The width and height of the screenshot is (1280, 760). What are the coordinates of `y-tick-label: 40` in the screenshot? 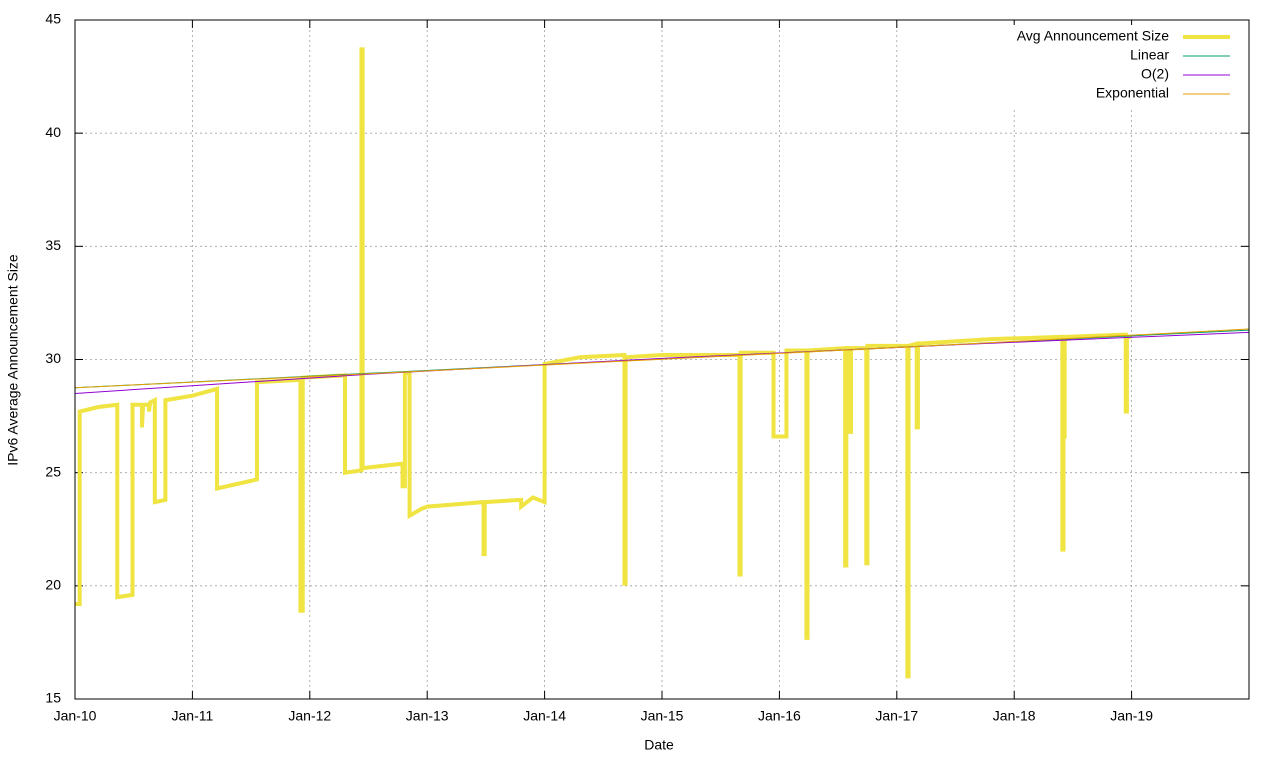 It's located at (53, 132).